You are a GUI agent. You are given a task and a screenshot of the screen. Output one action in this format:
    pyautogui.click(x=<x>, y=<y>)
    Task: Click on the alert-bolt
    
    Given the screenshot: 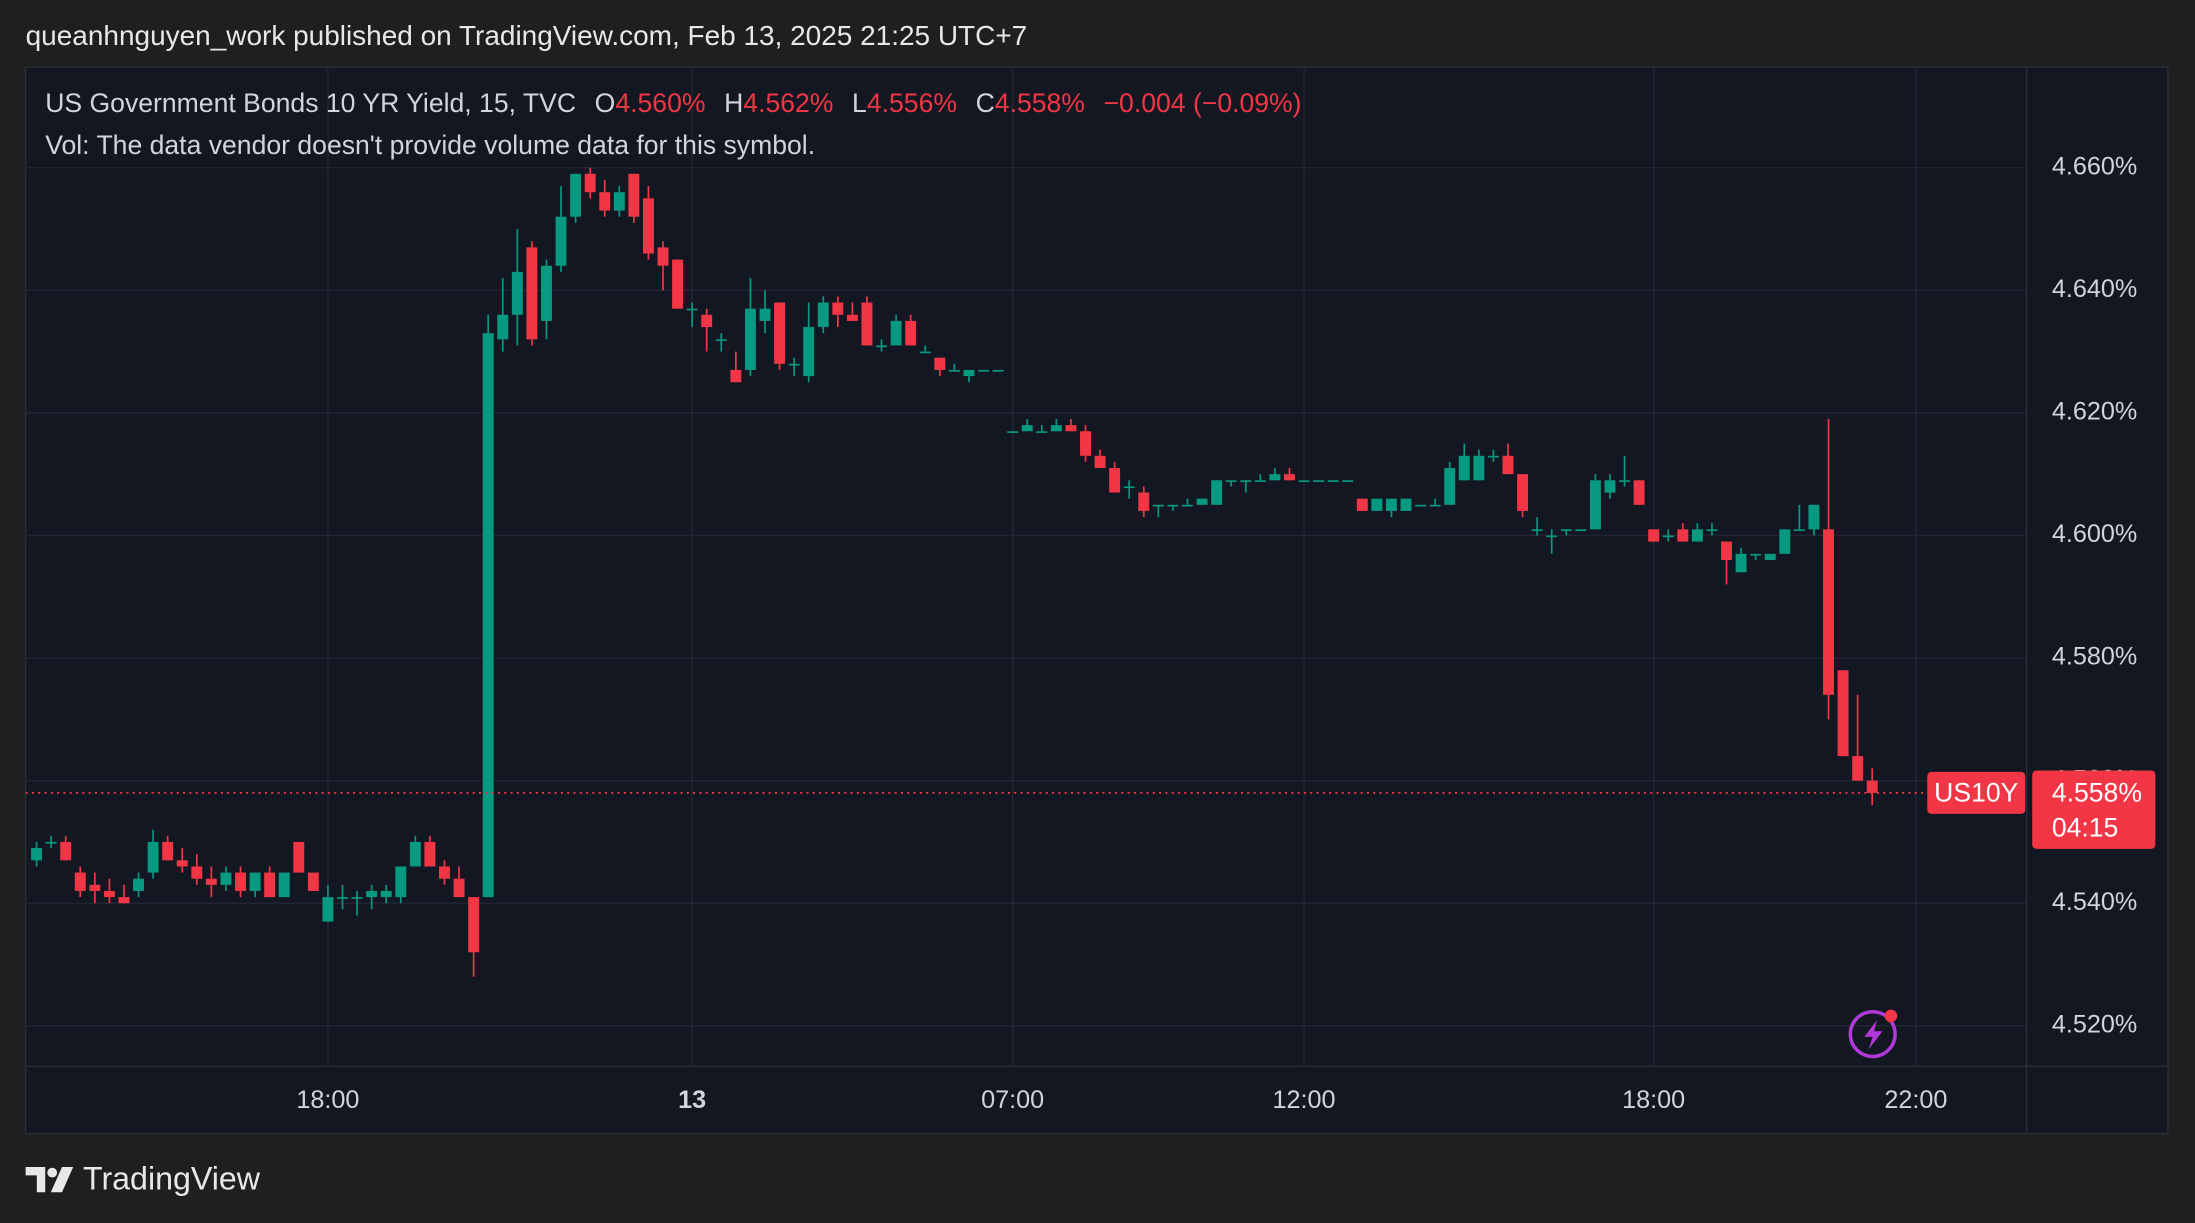 What is the action you would take?
    pyautogui.click(x=1873, y=1035)
    